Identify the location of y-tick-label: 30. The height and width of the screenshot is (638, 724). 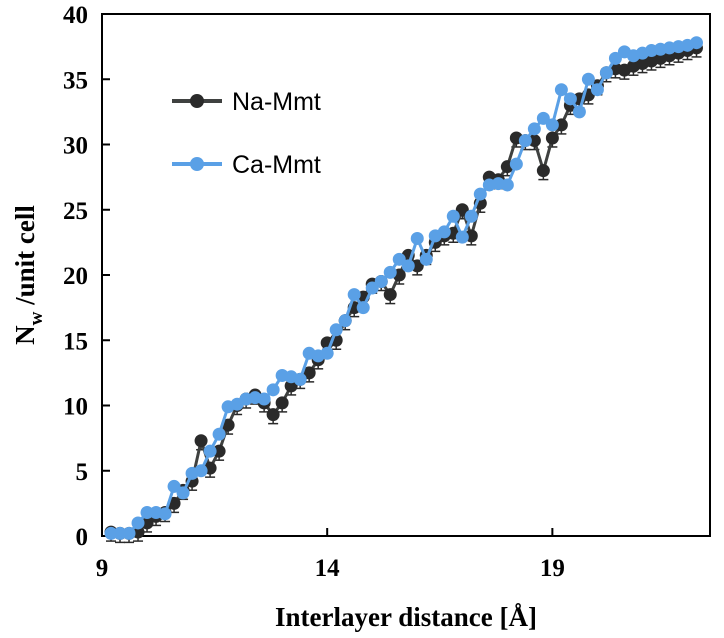
(75, 146).